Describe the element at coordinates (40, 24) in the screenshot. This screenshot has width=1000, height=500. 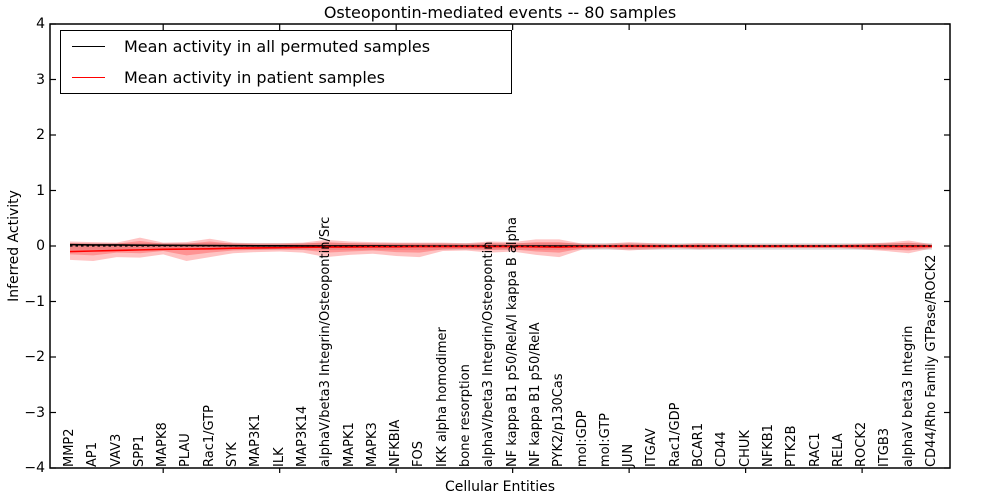
I see `y-tick-label: 4` at that location.